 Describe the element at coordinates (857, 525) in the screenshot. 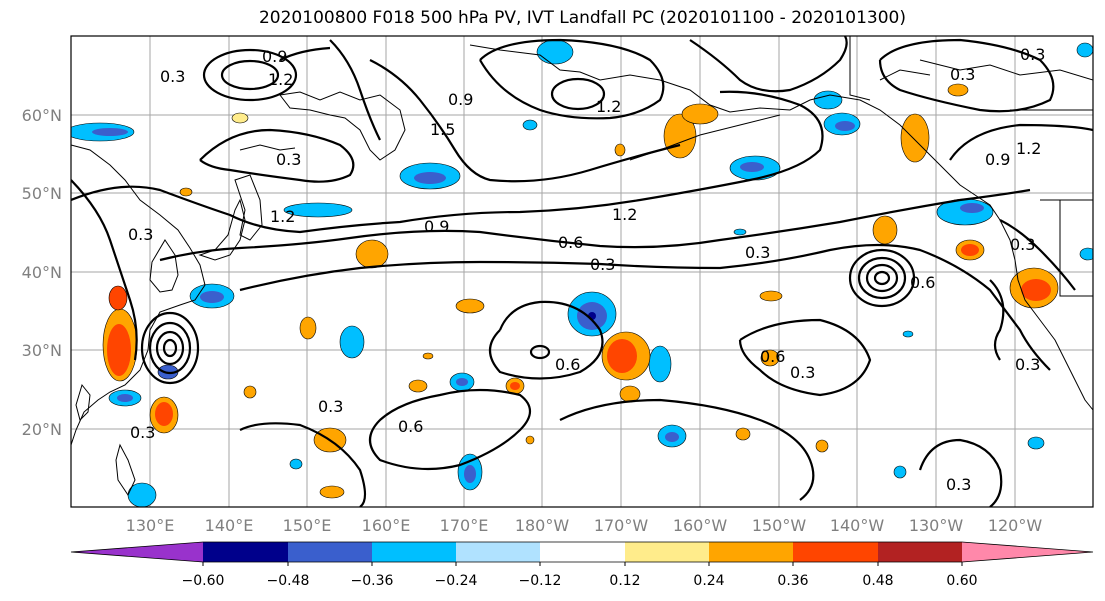

I see `svg-text: 140°W` at that location.